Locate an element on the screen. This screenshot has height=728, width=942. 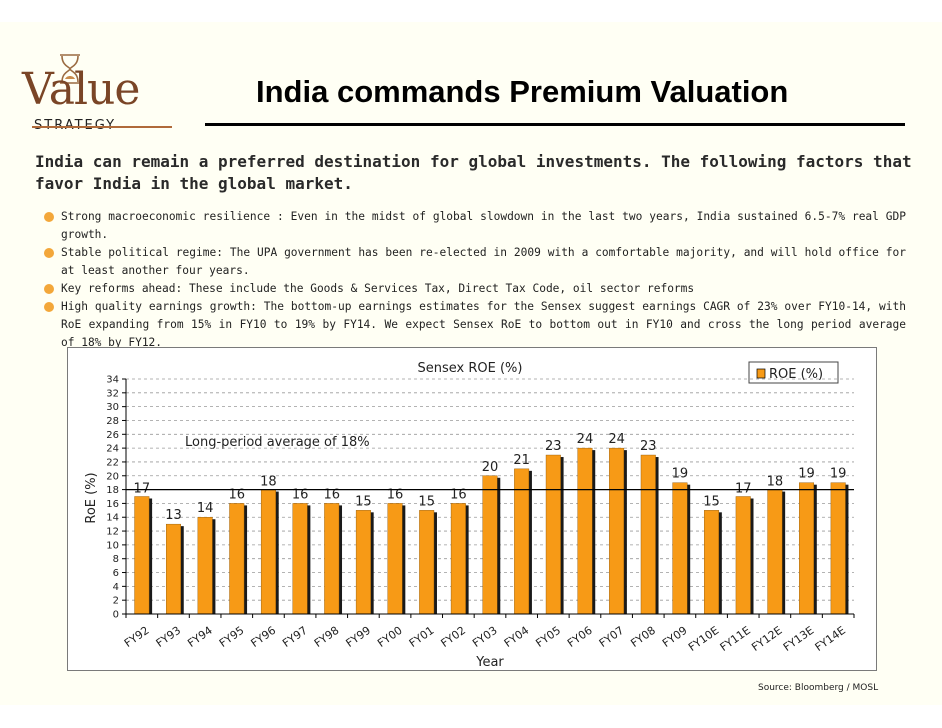
data-label: 21 is located at coordinates (521, 460).